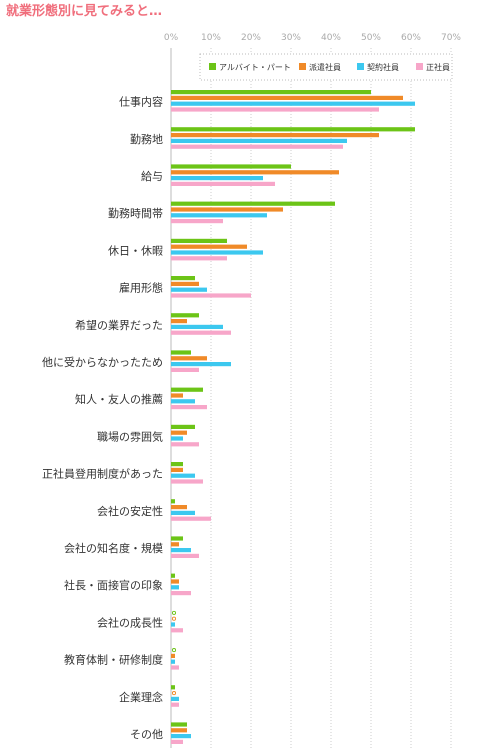  What do you see at coordinates (135, 250) in the screenshot?
I see `category-label: 休日・休暇` at bounding box center [135, 250].